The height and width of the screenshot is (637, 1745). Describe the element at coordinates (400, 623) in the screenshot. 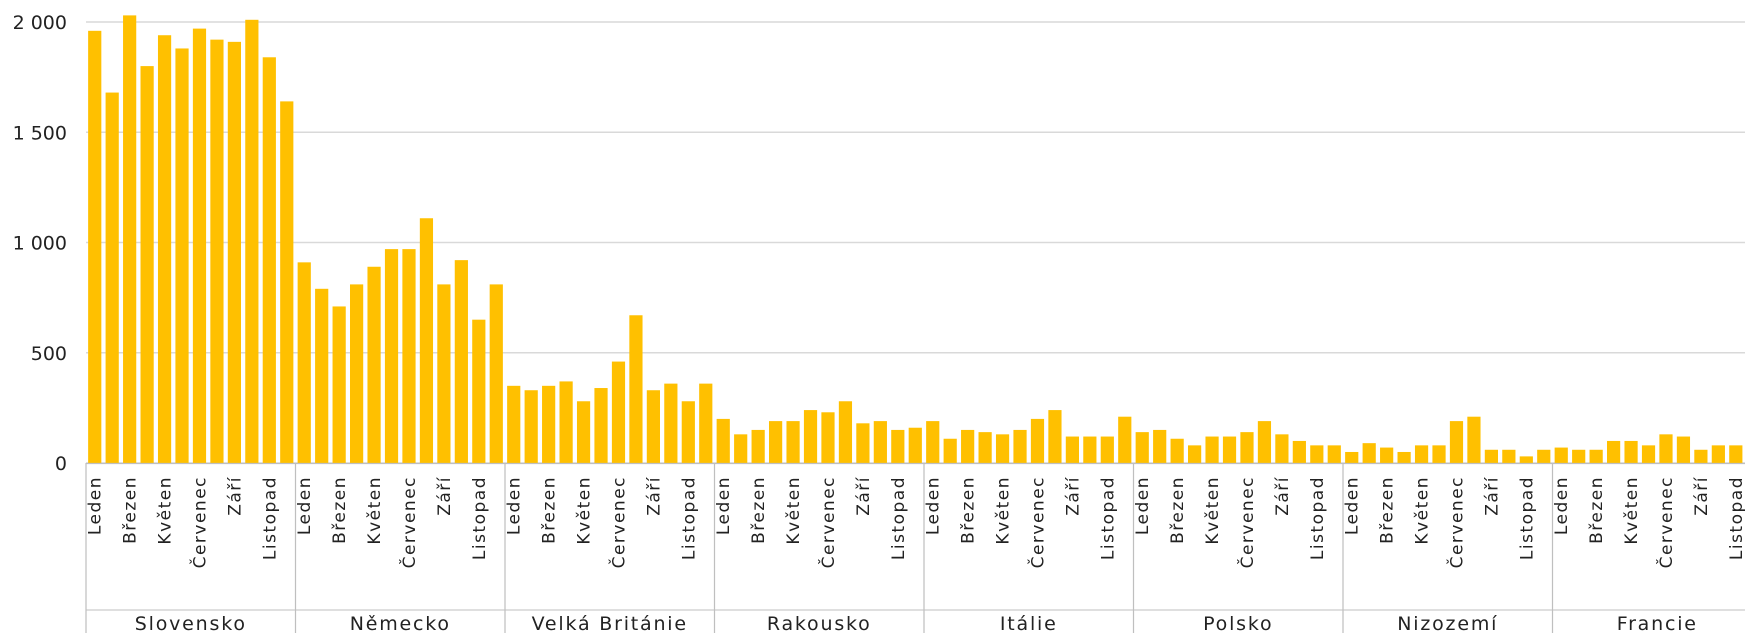

I see `group-label: Německo` at that location.